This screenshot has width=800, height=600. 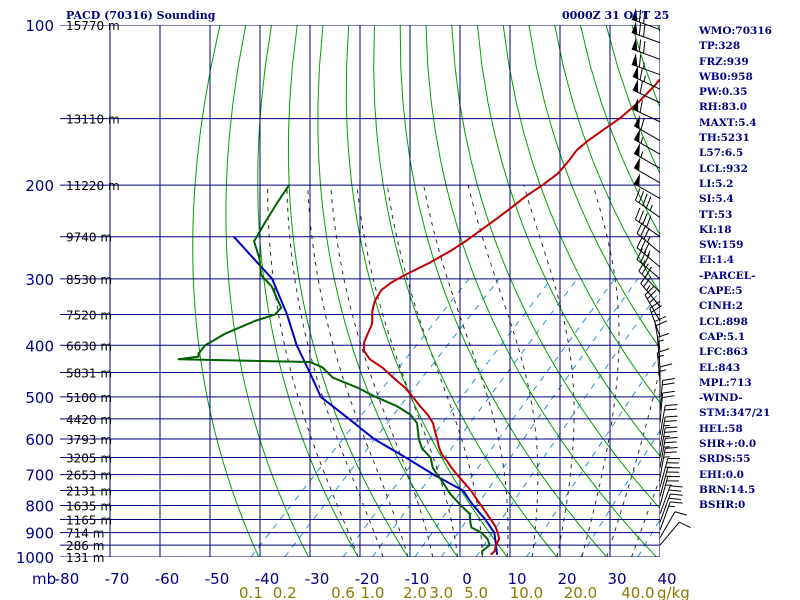 I want to click on mixing-ratio-tick-label: 2.0, so click(x=415, y=592).